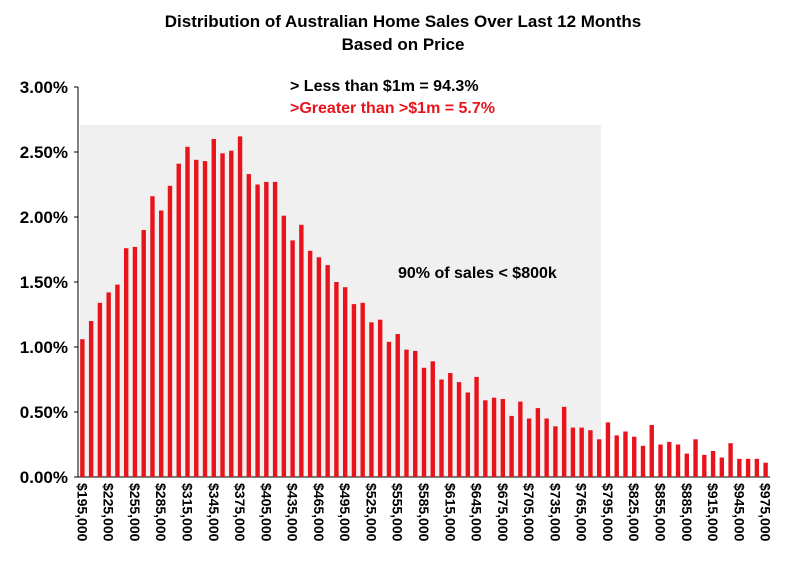 Image resolution: width=800 pixels, height=581 pixels. What do you see at coordinates (109, 512) in the screenshot?
I see `x-tick-label: $225,000` at bounding box center [109, 512].